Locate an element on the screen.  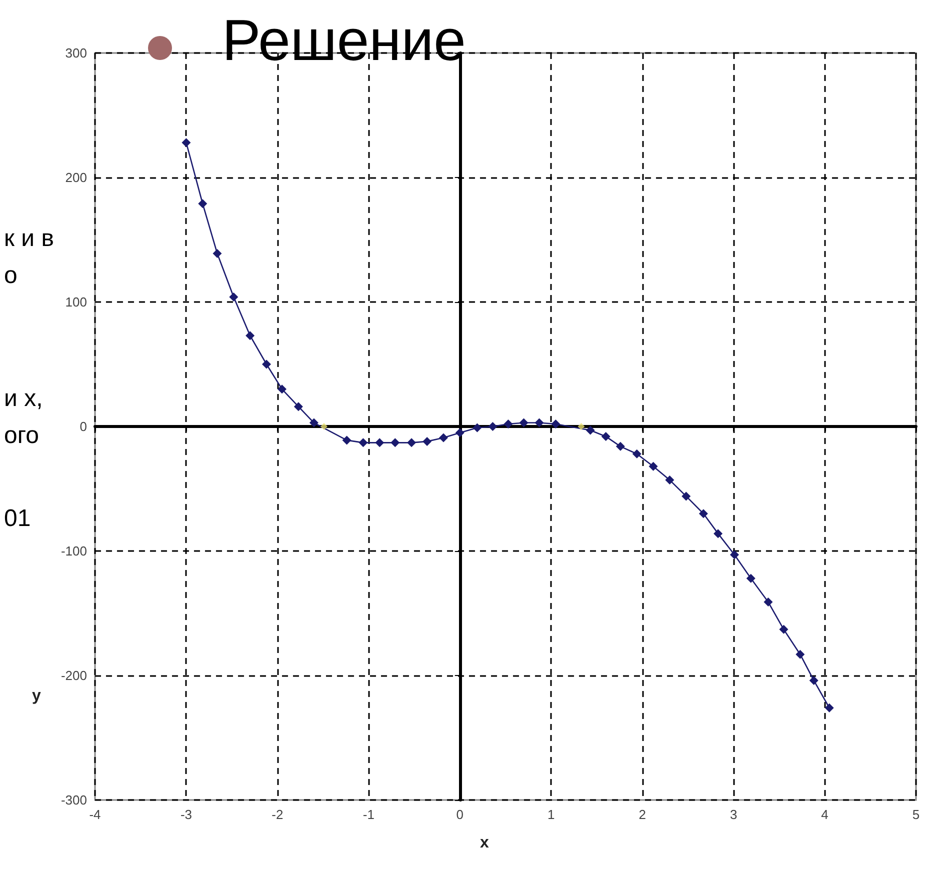
x-tick-label: -4 is located at coordinates (95, 814).